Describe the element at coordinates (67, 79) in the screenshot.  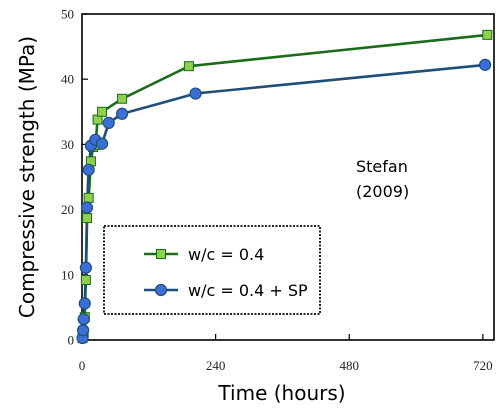
I see `y-tick-label: 40` at that location.